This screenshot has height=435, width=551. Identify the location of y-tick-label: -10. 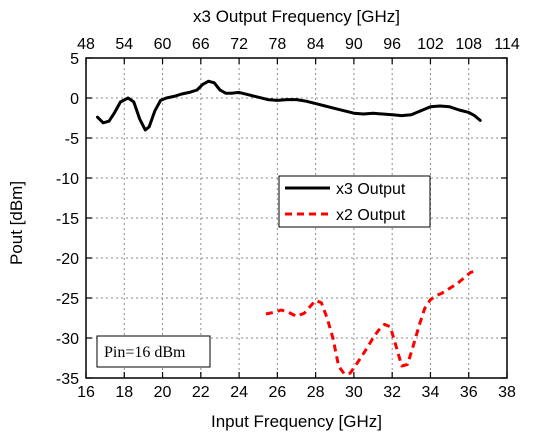
(67, 179).